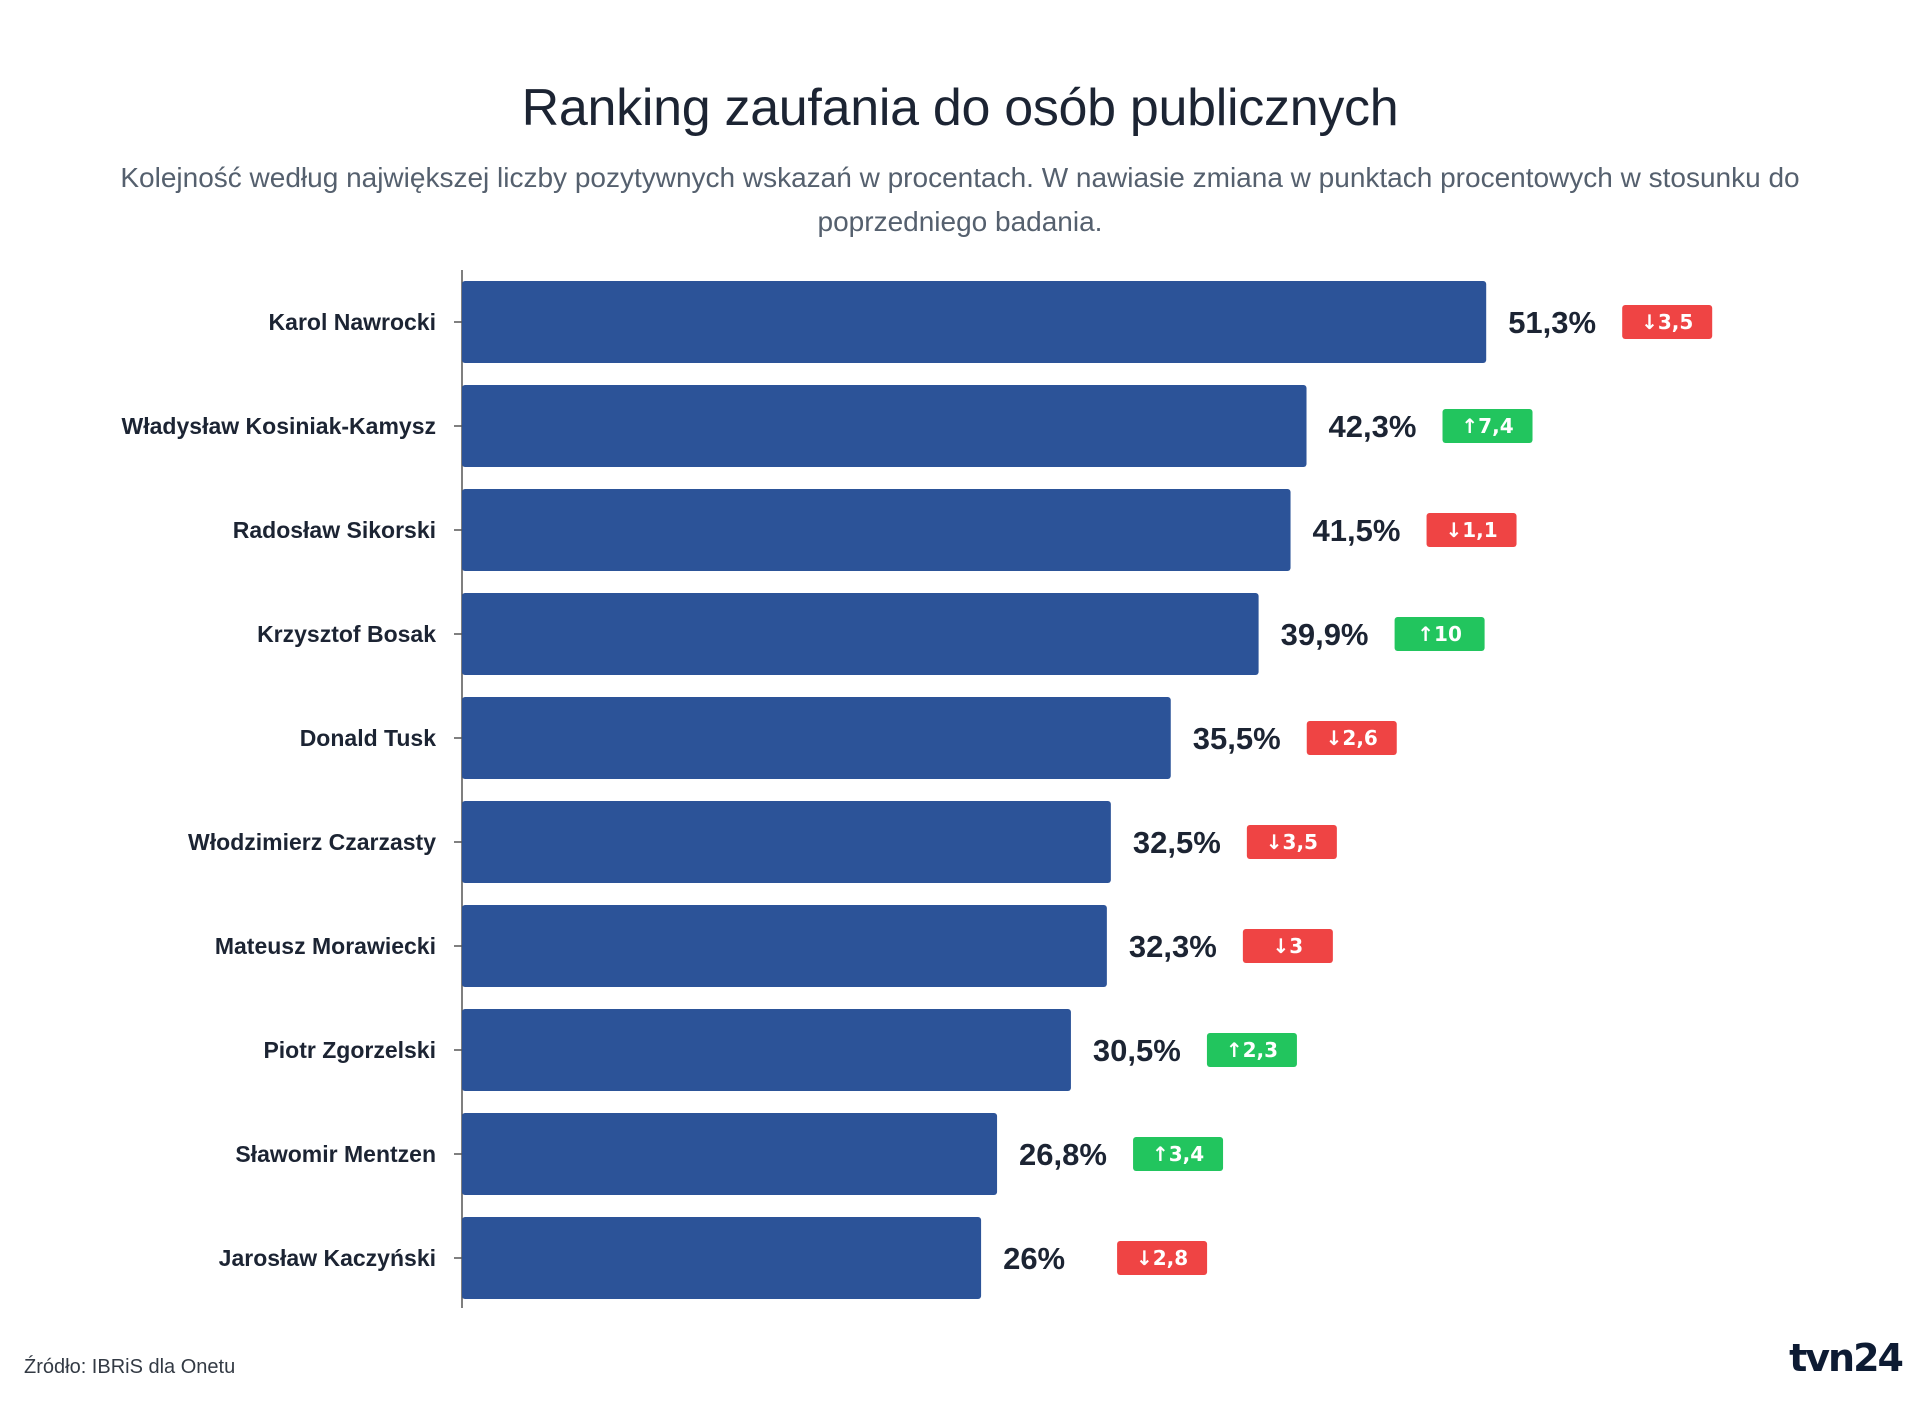  Describe the element at coordinates (327, 1258) in the screenshot. I see `category-label: Jarosław Kaczyński` at that location.